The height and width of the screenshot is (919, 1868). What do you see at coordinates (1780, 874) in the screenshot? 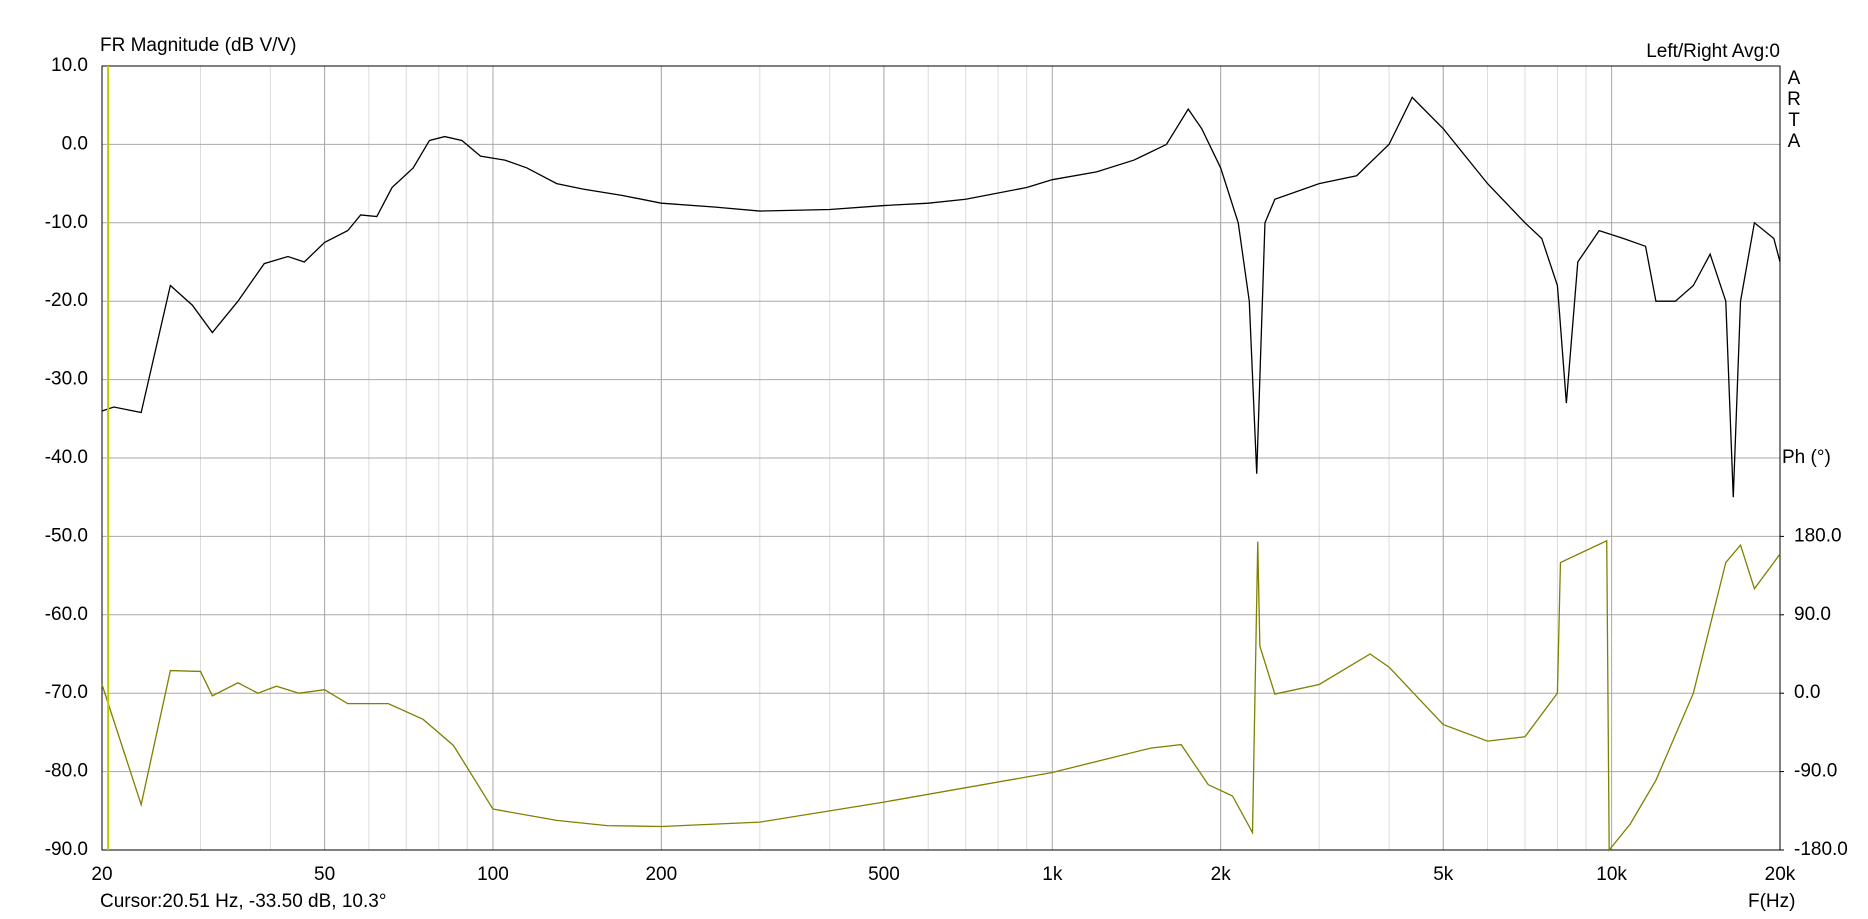
I see `x-tick-label: 20k` at bounding box center [1780, 874].